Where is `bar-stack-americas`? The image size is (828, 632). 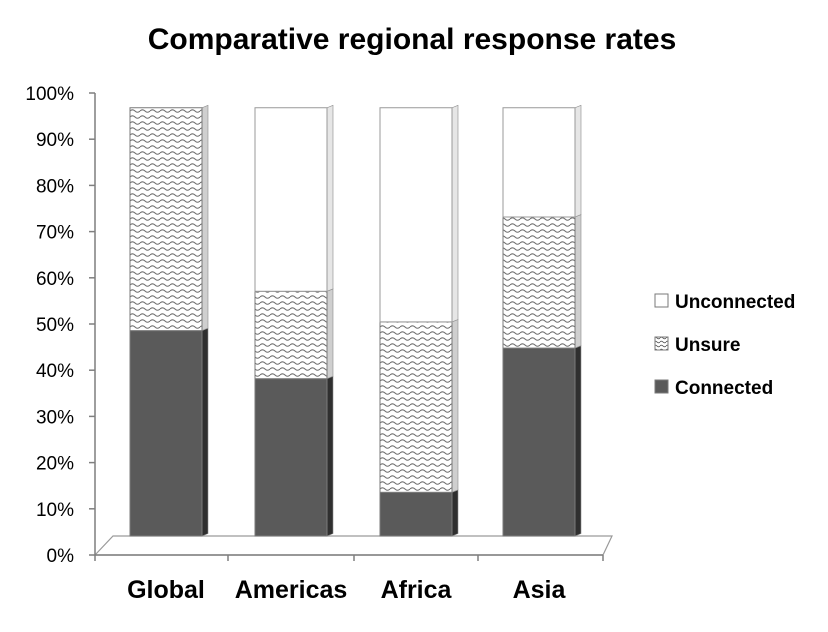 bar-stack-americas is located at coordinates (294, 320).